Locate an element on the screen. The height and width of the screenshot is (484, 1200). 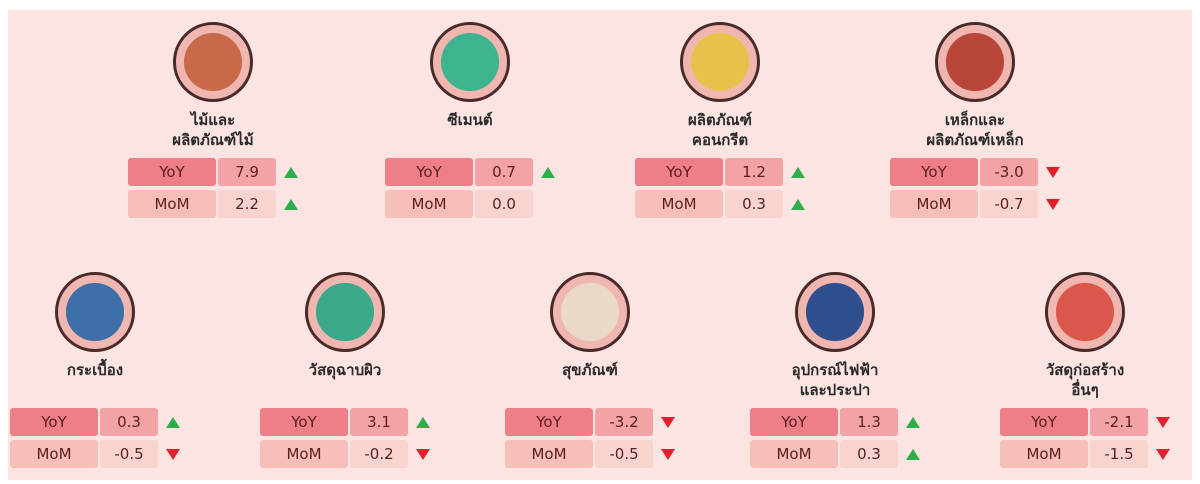
mom-row: MoM 0.0 is located at coordinates (470, 204).